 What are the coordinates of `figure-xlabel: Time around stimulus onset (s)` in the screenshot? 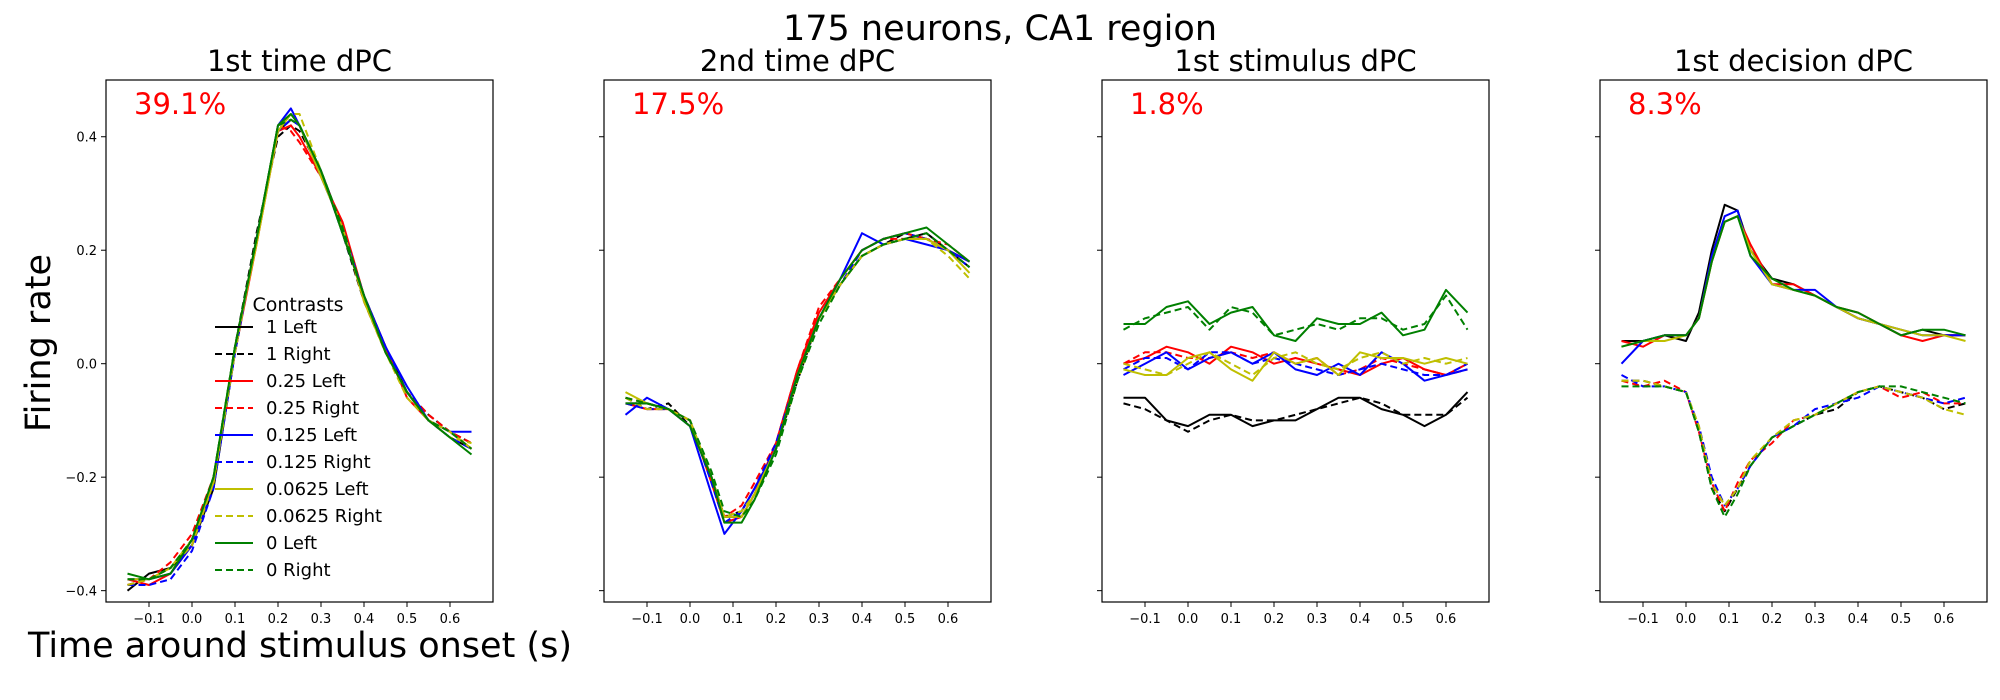 It's located at (299, 646).